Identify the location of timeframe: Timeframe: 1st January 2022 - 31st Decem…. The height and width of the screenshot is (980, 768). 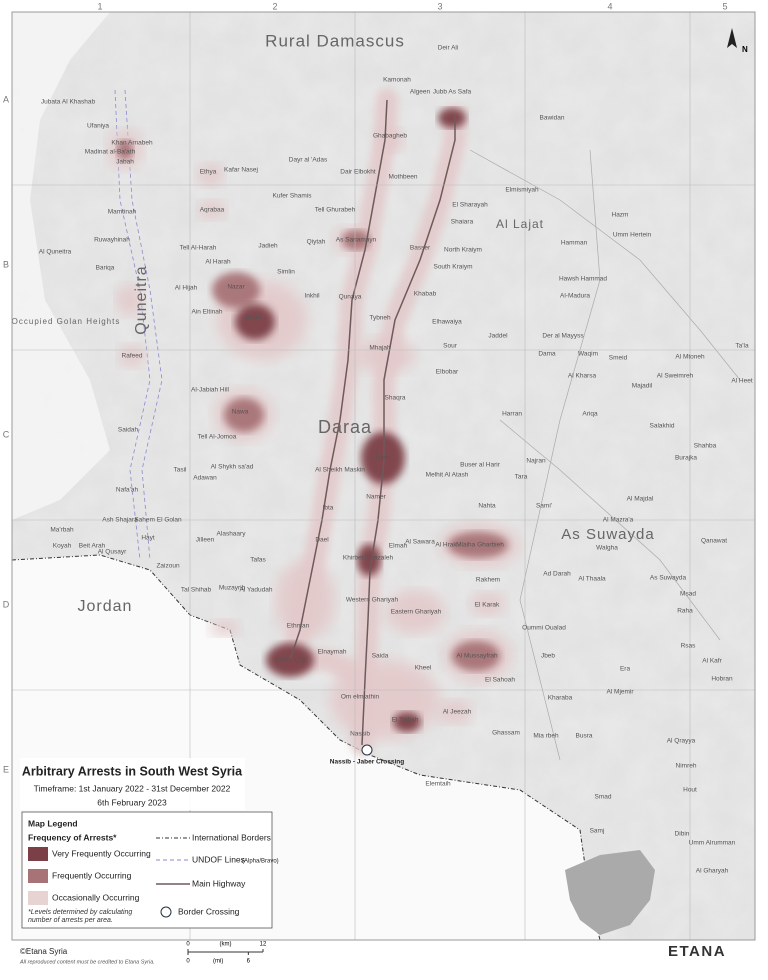
(132, 788).